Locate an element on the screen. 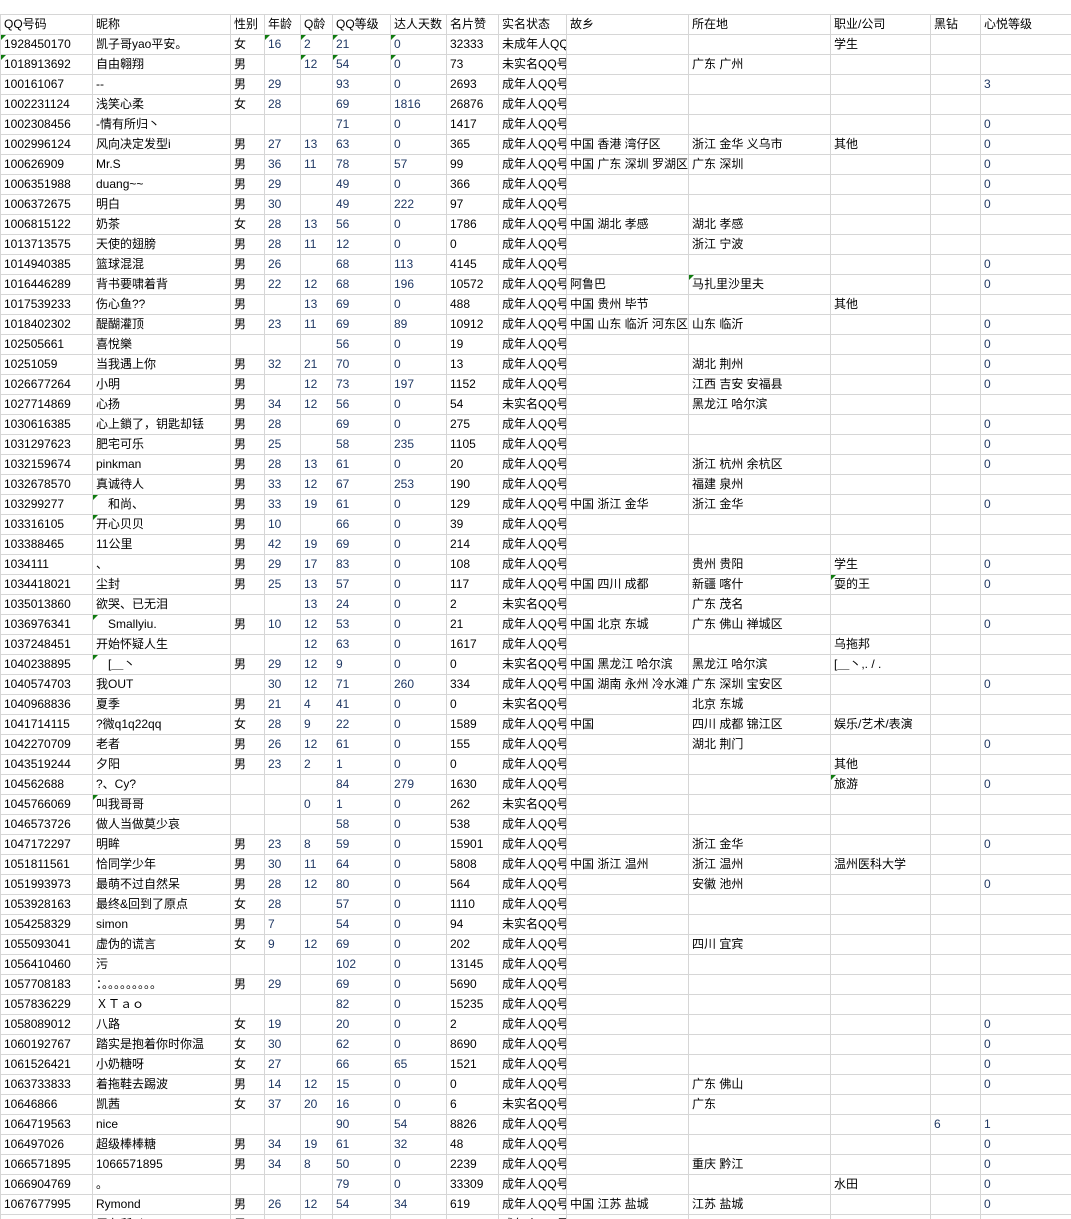 Image resolution: width=1071 pixels, height=1219 pixels. table-row: 1018913692 自由翱翔男 12 54 0 73 未实名QQ号 广东 广州 is located at coordinates (535, 64).